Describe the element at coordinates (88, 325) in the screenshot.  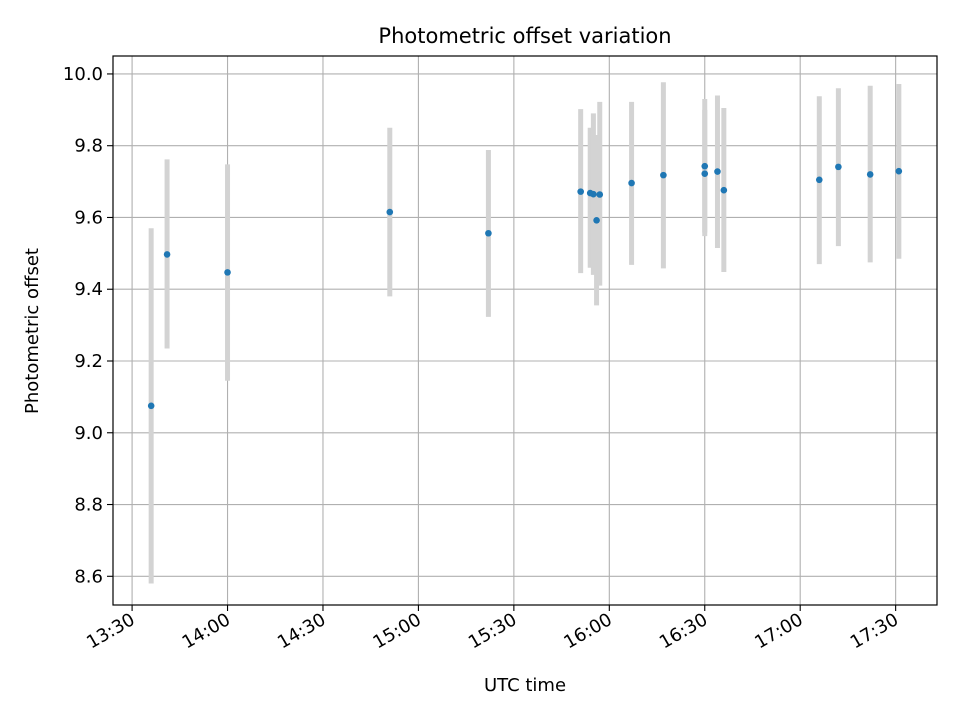
I see `y-axis-ticks: 8.6 8.8 9.0 9.2 9.4 9.6 9.8 10.0` at that location.